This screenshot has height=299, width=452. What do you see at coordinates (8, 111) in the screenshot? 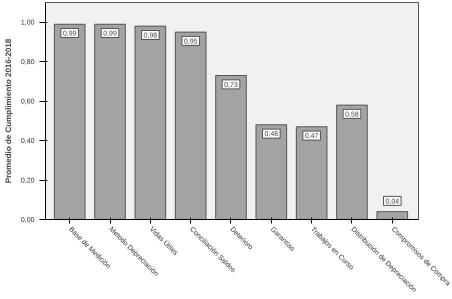
I see `y-axis-title: Promedio de Cumplimiento 2016-2018` at bounding box center [8, 111].